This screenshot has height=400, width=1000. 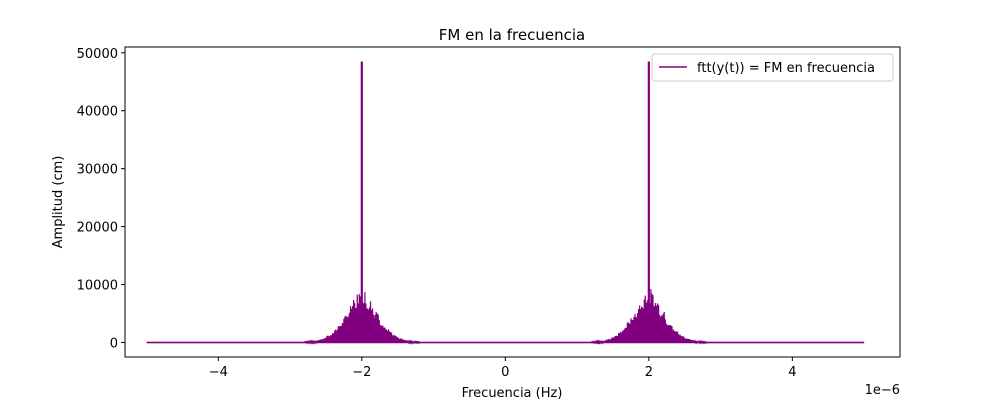 What do you see at coordinates (361, 372) in the screenshot?
I see `x-tick-label: −2` at bounding box center [361, 372].